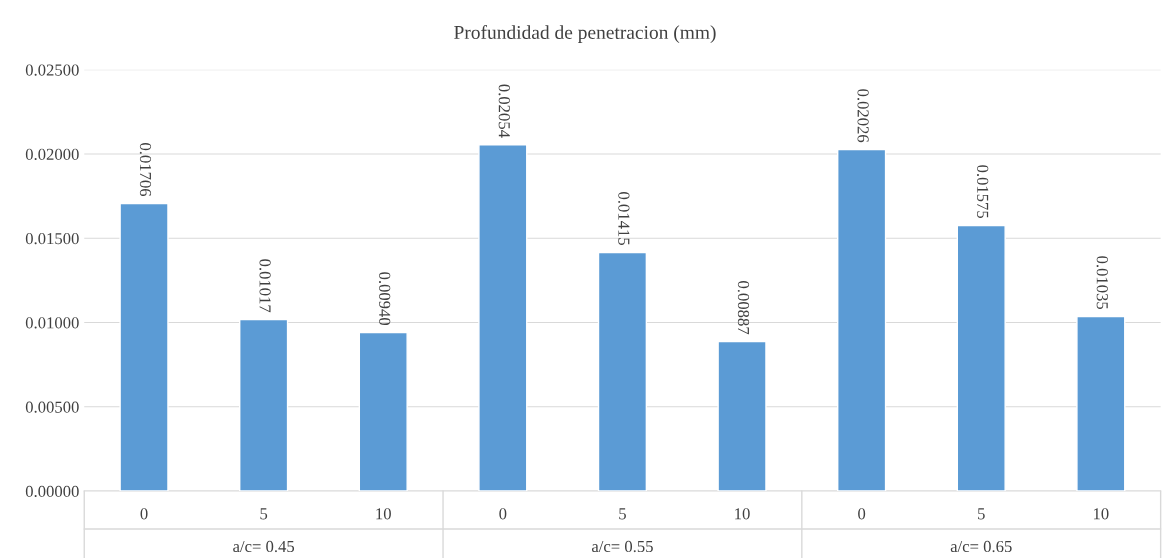 Image resolution: width=1170 pixels, height=558 pixels. What do you see at coordinates (52, 491) in the screenshot?
I see `y-tick-label: 0.00000` at bounding box center [52, 491].